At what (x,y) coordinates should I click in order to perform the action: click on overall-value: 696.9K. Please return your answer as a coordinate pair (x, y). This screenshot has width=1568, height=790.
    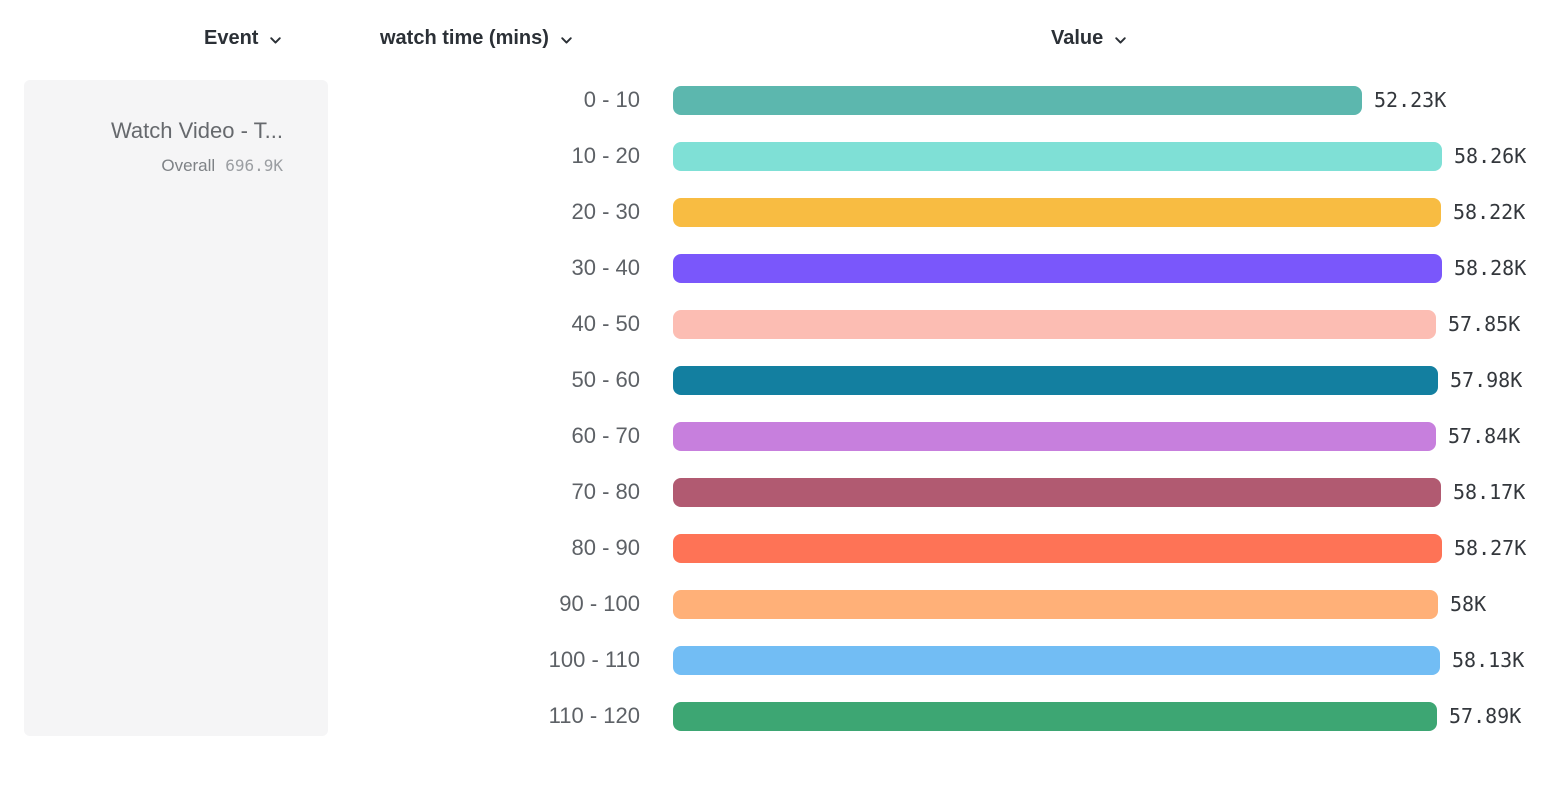
    Looking at the image, I should click on (254, 165).